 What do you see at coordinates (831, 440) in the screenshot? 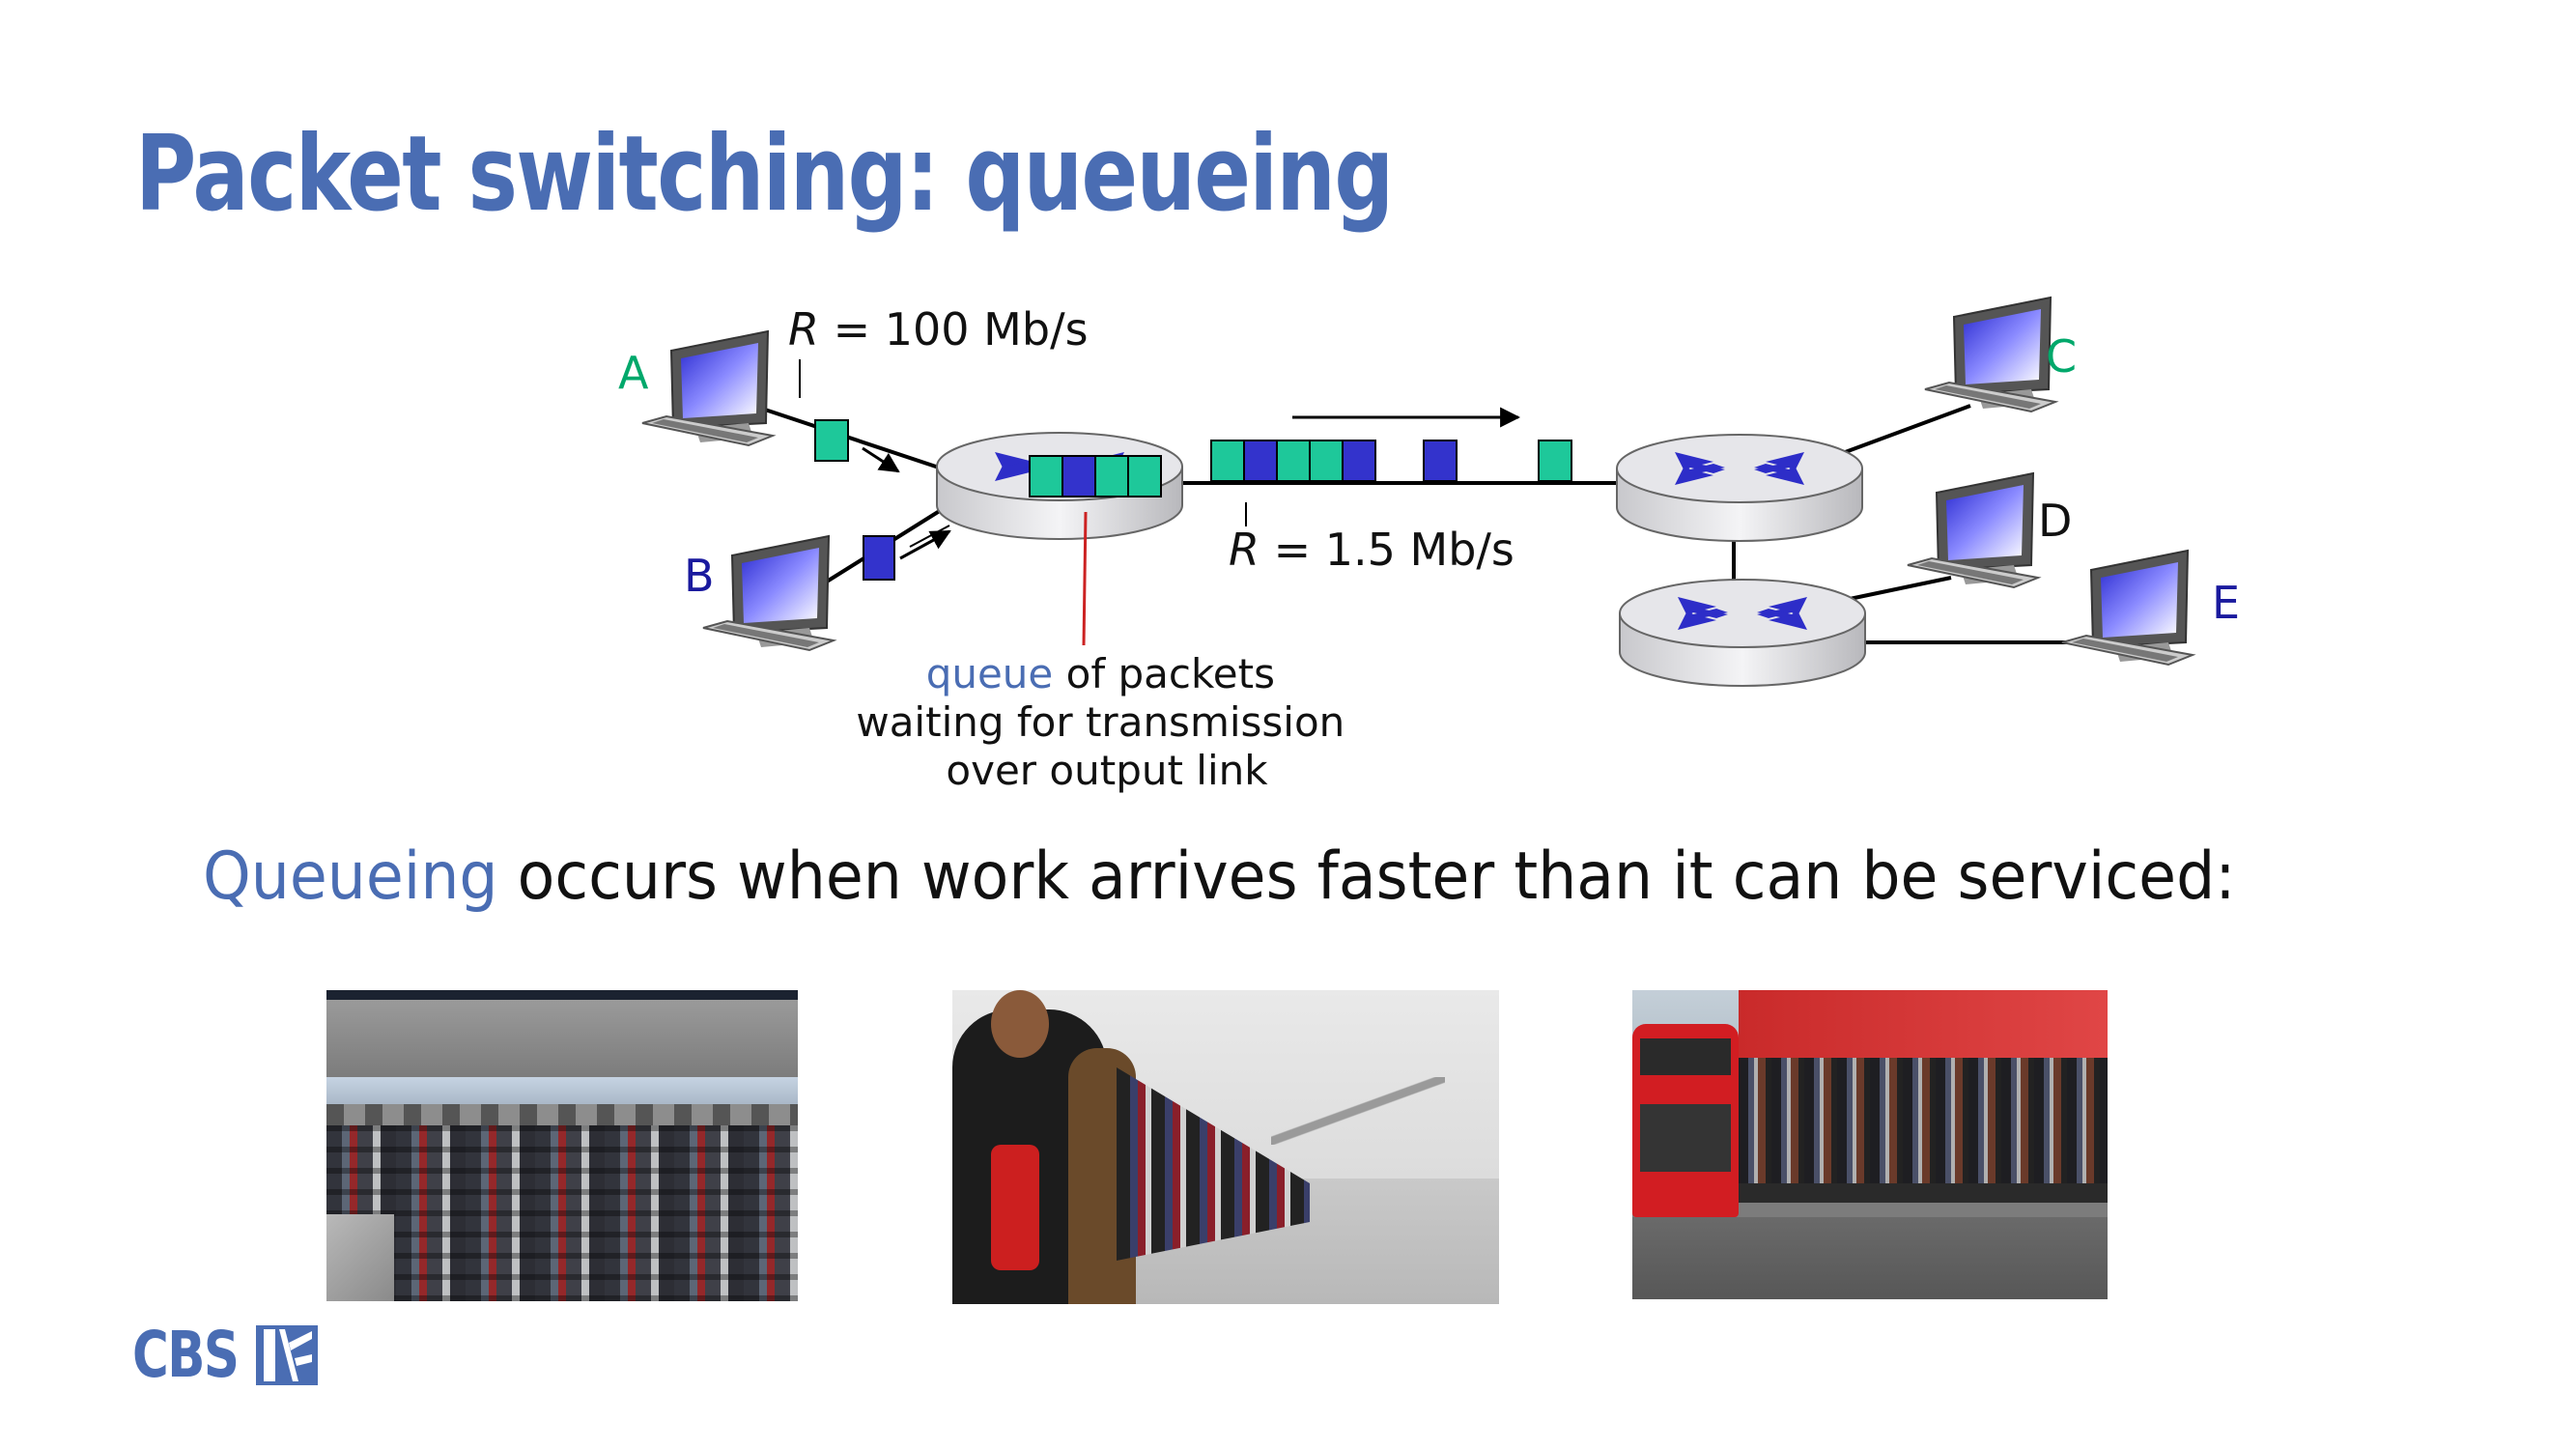
I see `packet-incoming-a` at bounding box center [831, 440].